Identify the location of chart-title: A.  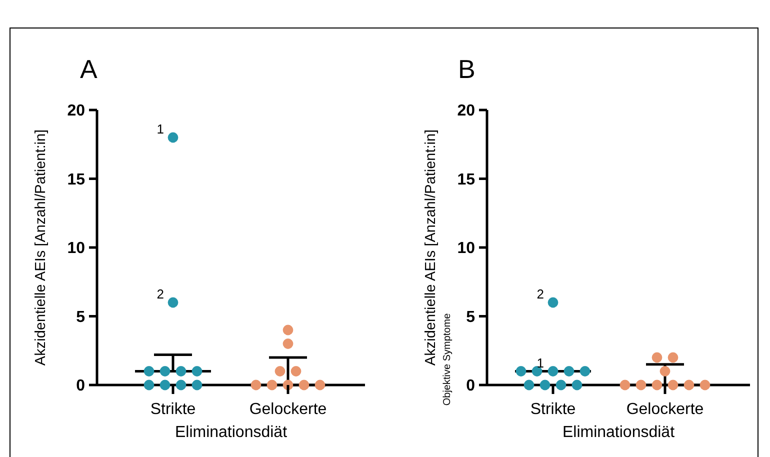
(89, 69).